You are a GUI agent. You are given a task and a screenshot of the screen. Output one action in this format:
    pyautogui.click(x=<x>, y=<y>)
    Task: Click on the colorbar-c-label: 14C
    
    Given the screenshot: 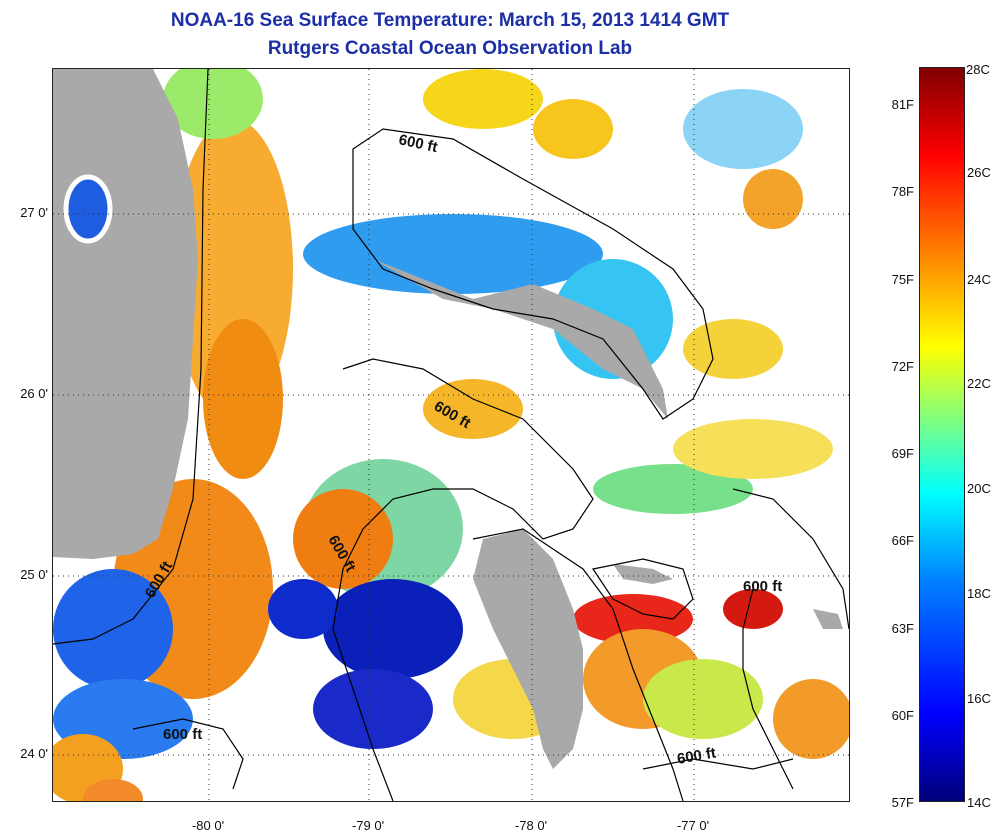 What is the action you would take?
    pyautogui.click(x=979, y=802)
    